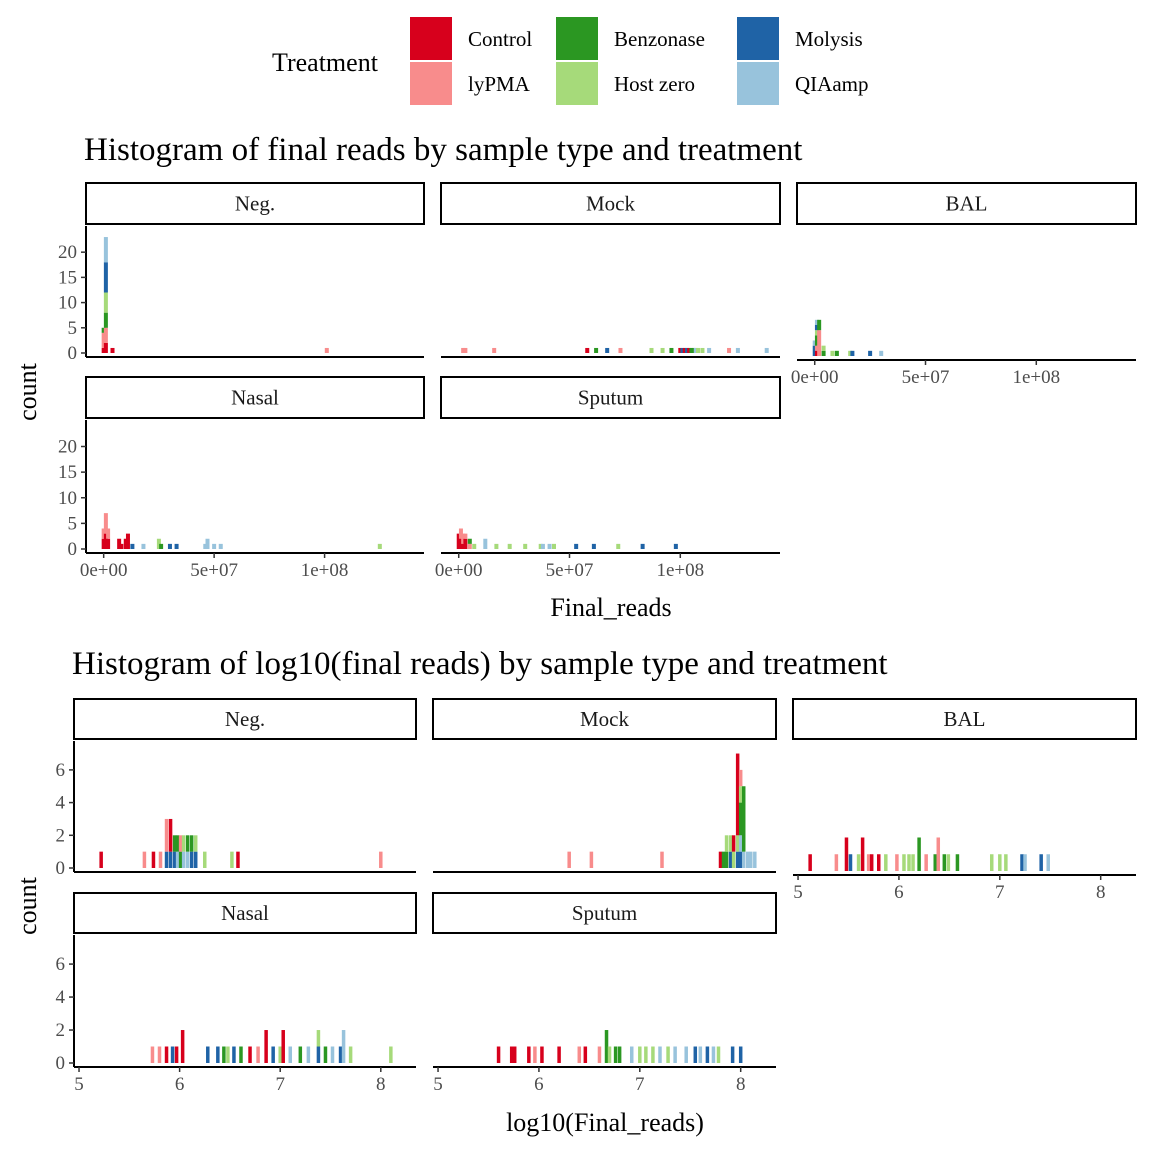 This screenshot has height=1152, width=1152. I want to click on legend-key-lypma, so click(431, 83).